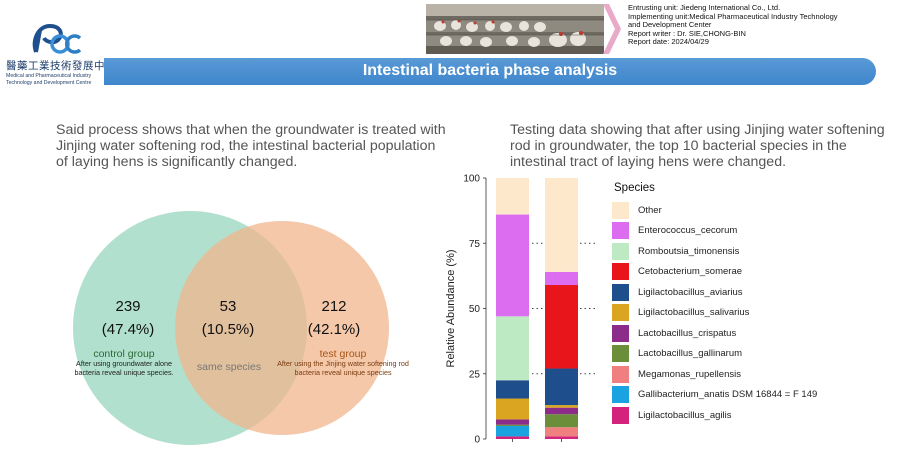 The image size is (918, 459). I want to click on title-bar: Intestinal bacteria phase analysis, so click(490, 71).